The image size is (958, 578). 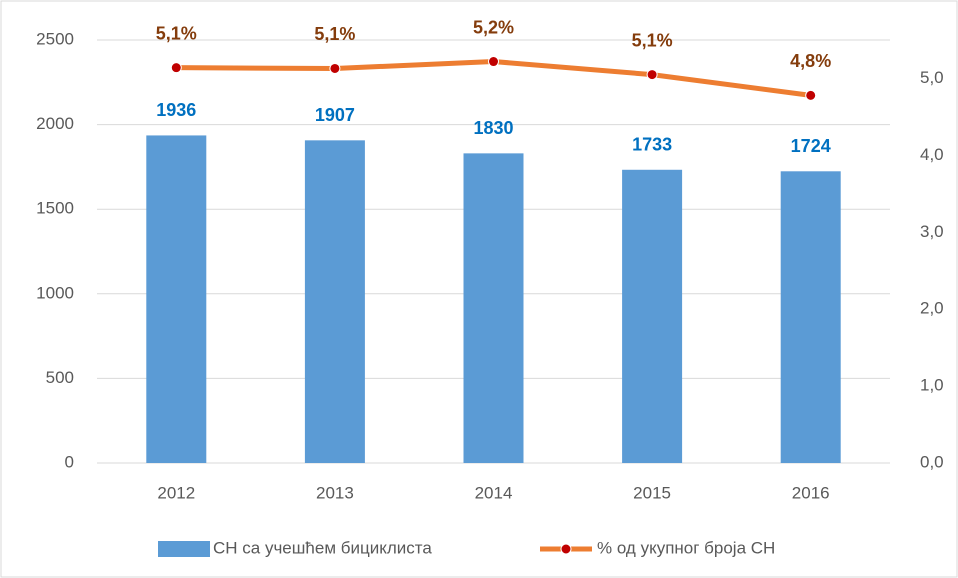 I want to click on y2-tick-label: 4,0, so click(x=932, y=154).